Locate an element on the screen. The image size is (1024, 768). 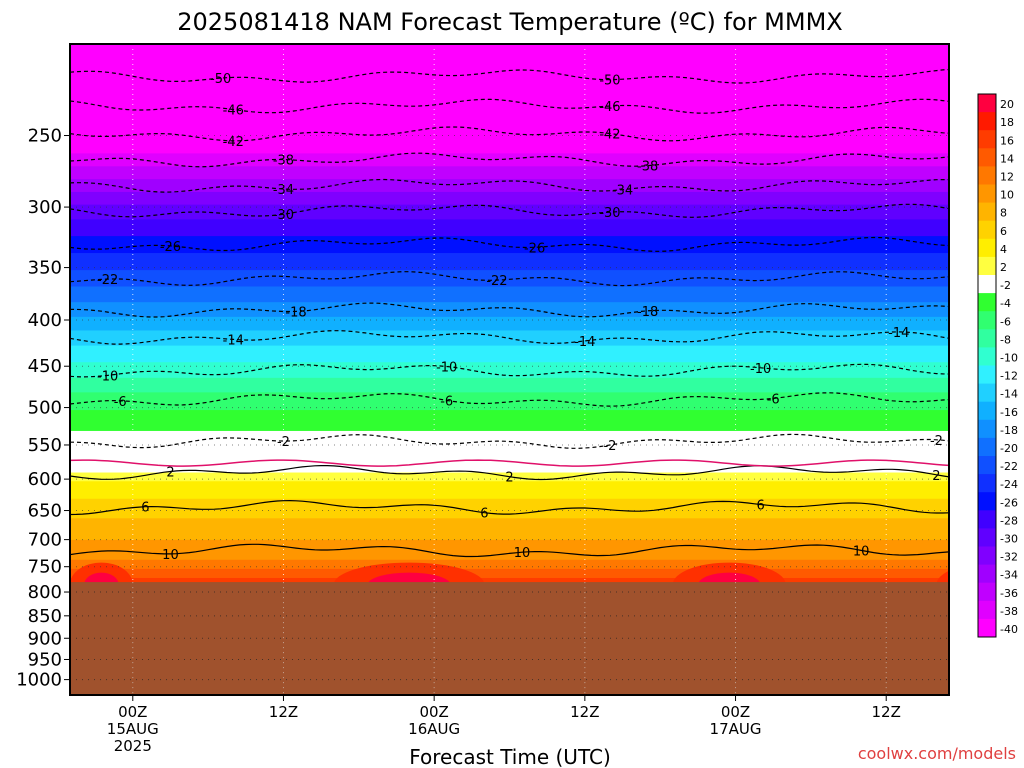
isotherm-label: -6 is located at coordinates (773, 399).